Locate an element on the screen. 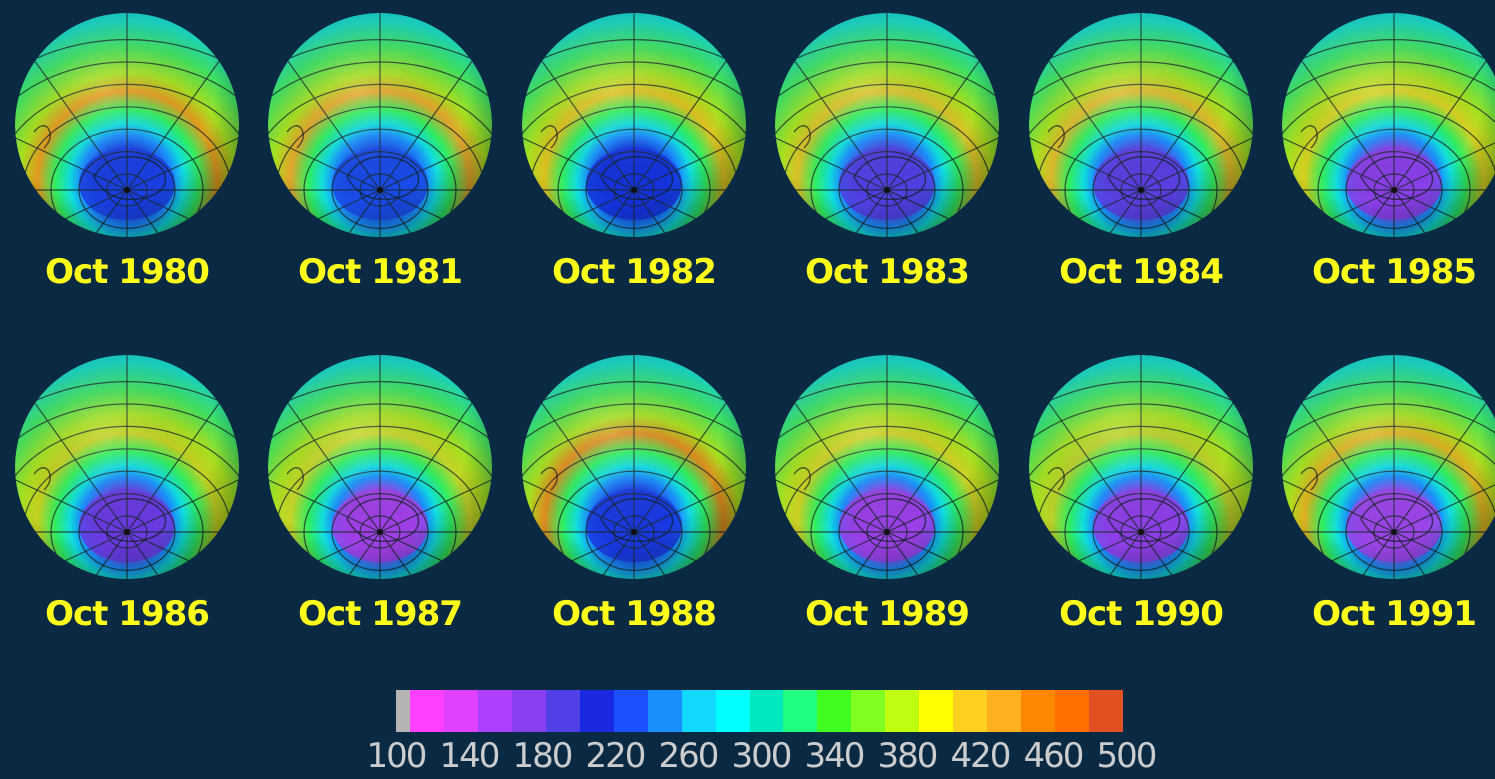 This screenshot has width=1495, height=779. ozone-panel: Oct 1984 is located at coordinates (1136, 155).